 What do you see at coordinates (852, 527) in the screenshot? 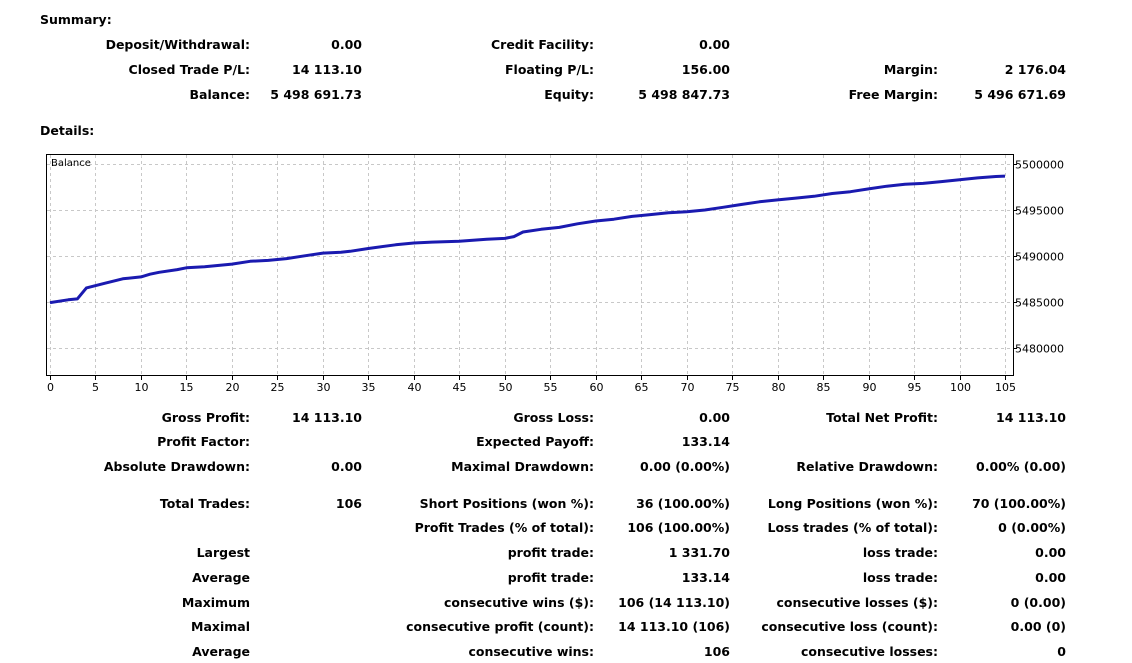
I see `loss-trades-label: Loss trades (% of total):` at bounding box center [852, 527].